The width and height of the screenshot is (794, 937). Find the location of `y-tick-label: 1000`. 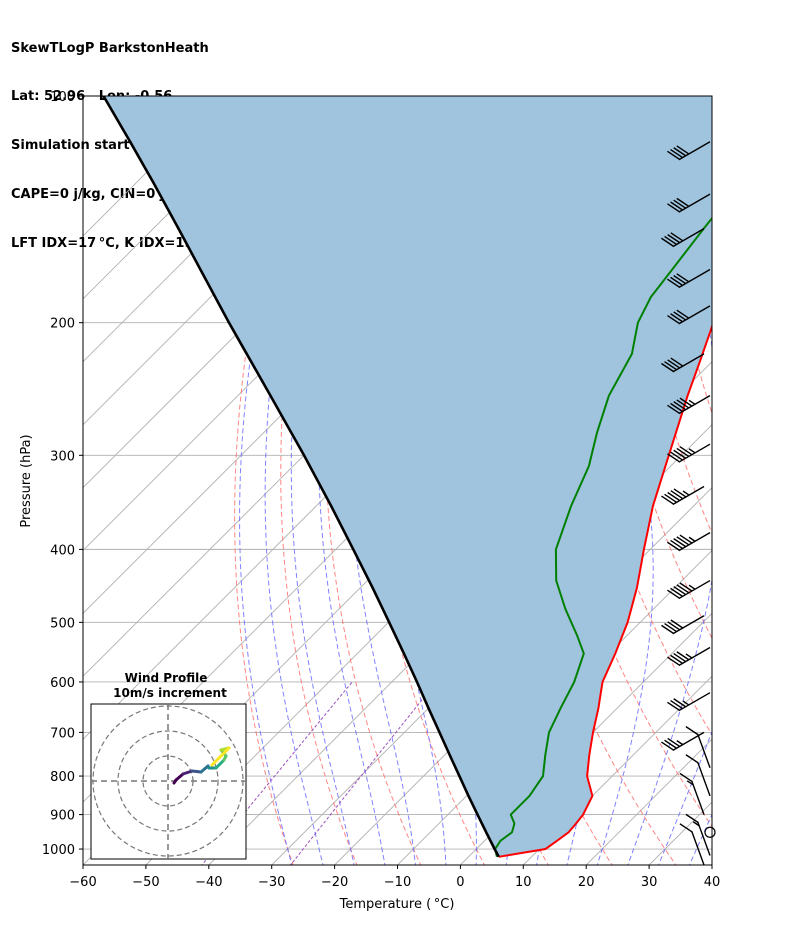

y-tick-label: 1000 is located at coordinates (58, 850).